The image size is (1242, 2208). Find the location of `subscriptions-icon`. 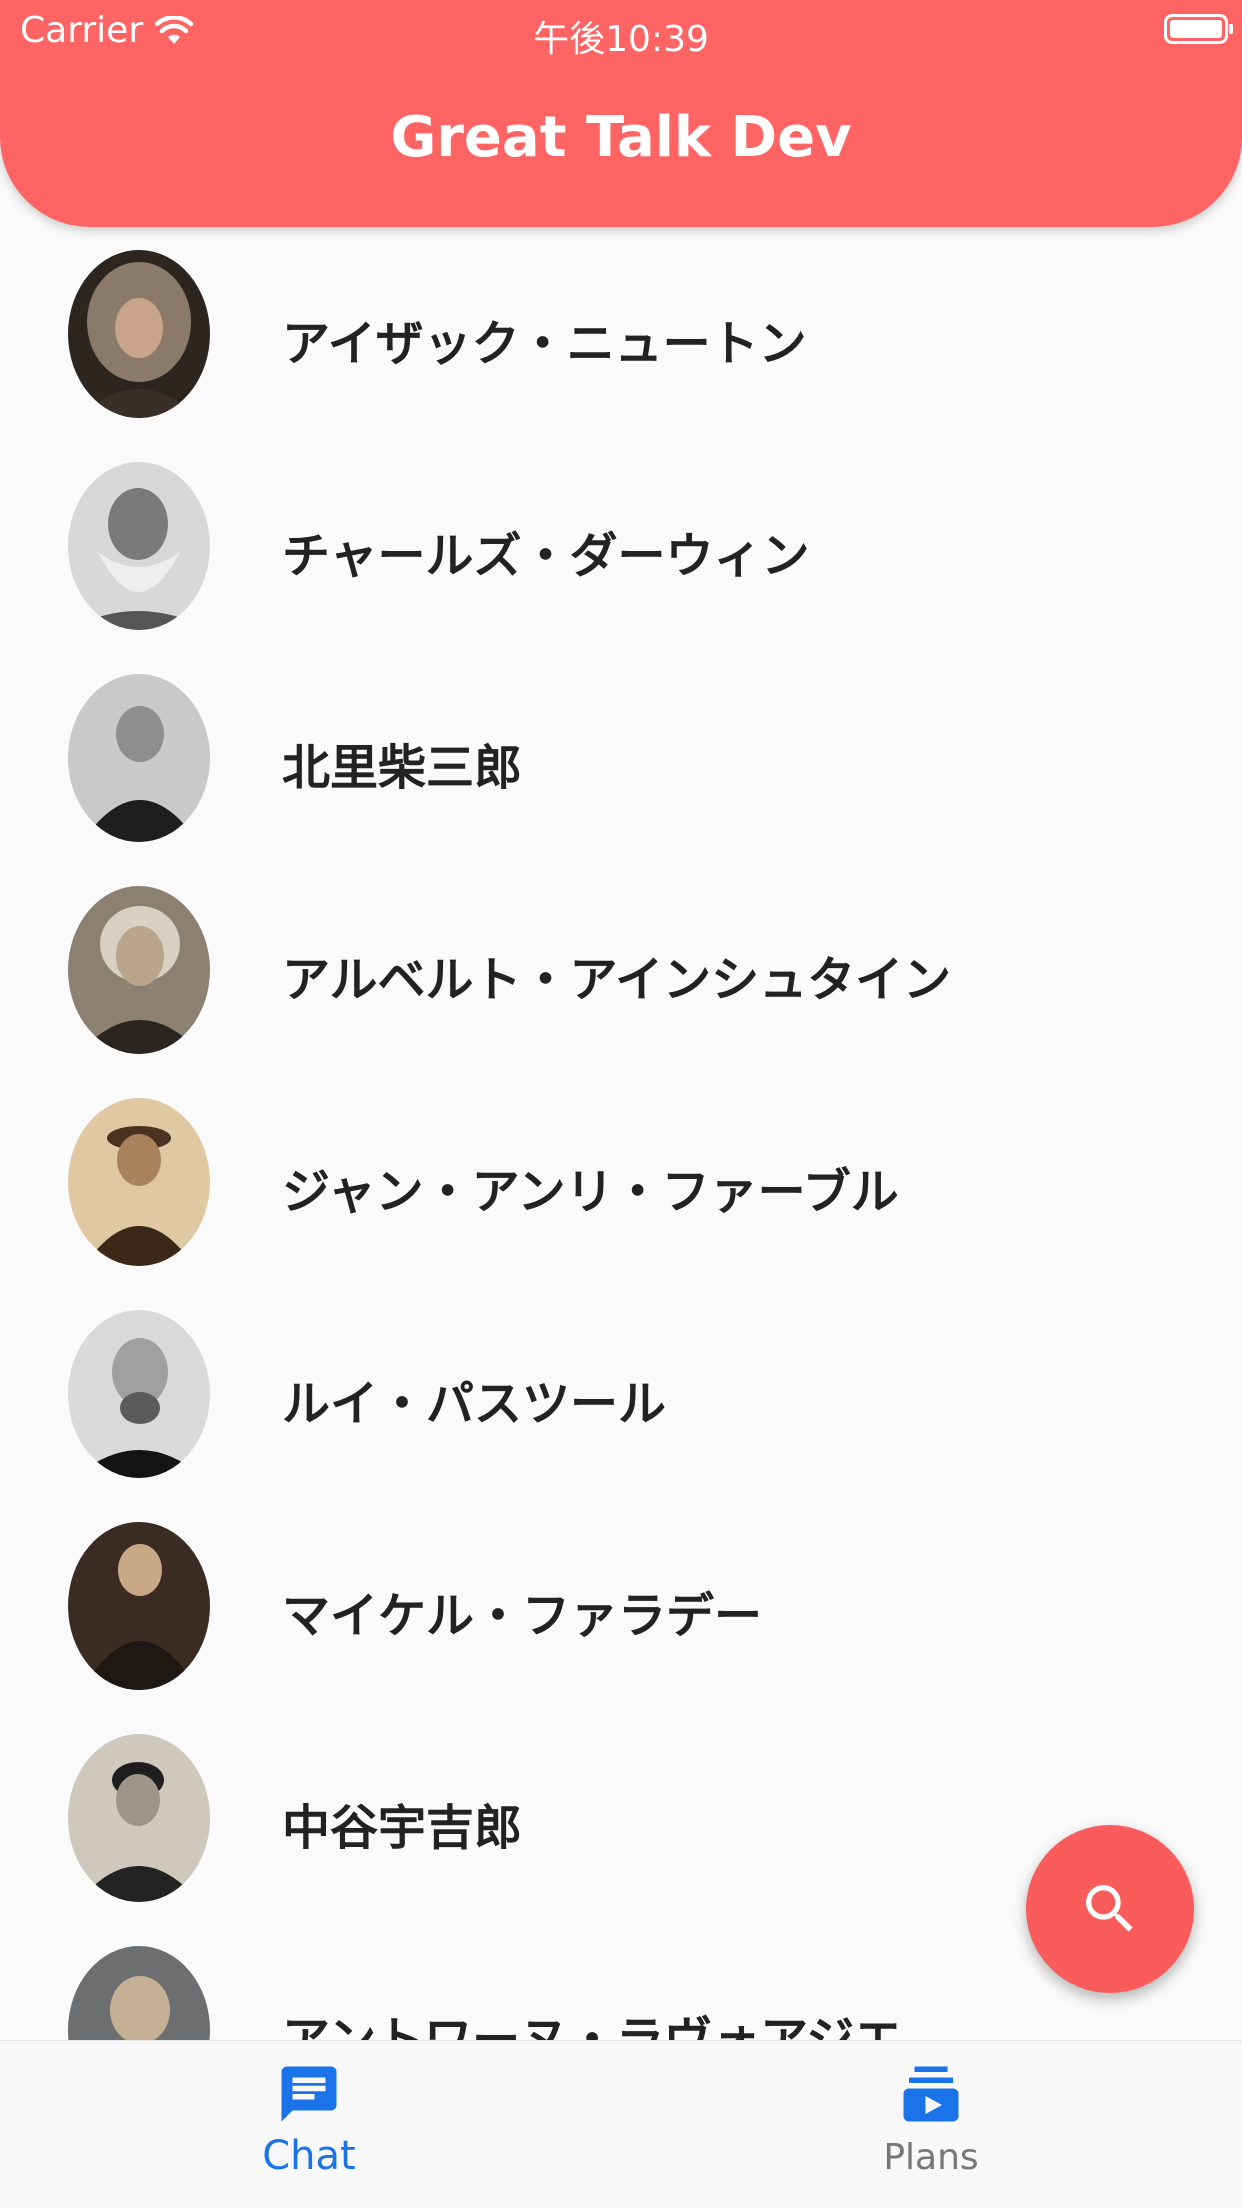

subscriptions-icon is located at coordinates (931, 2094).